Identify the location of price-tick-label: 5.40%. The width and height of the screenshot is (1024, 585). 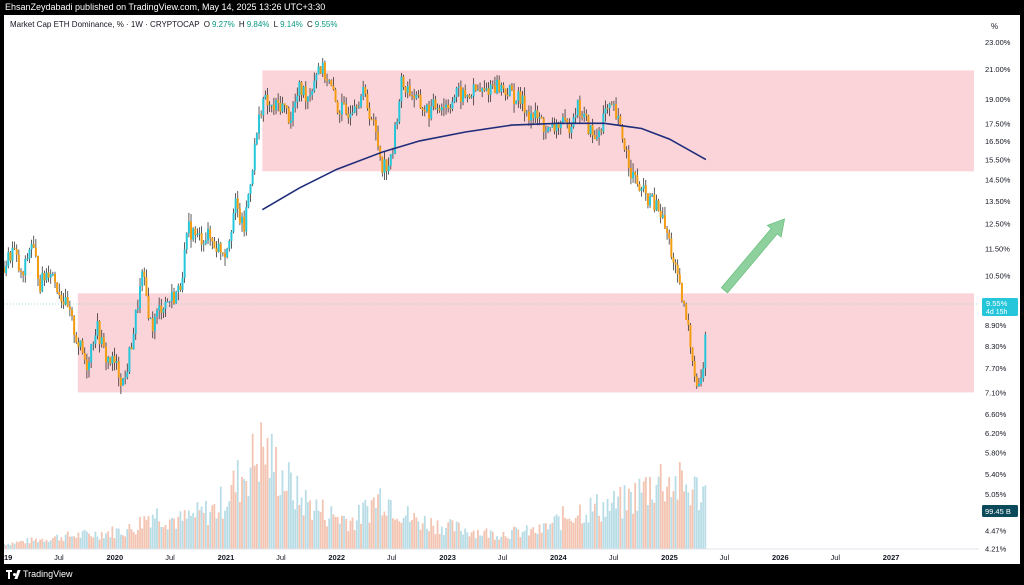
(996, 474).